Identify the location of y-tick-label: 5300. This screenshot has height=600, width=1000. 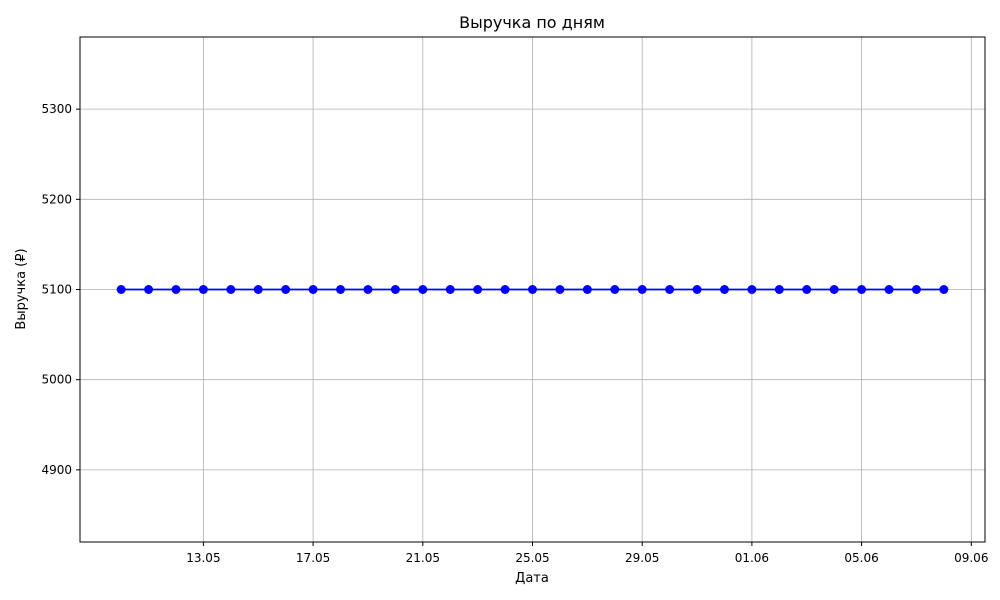
(56, 109).